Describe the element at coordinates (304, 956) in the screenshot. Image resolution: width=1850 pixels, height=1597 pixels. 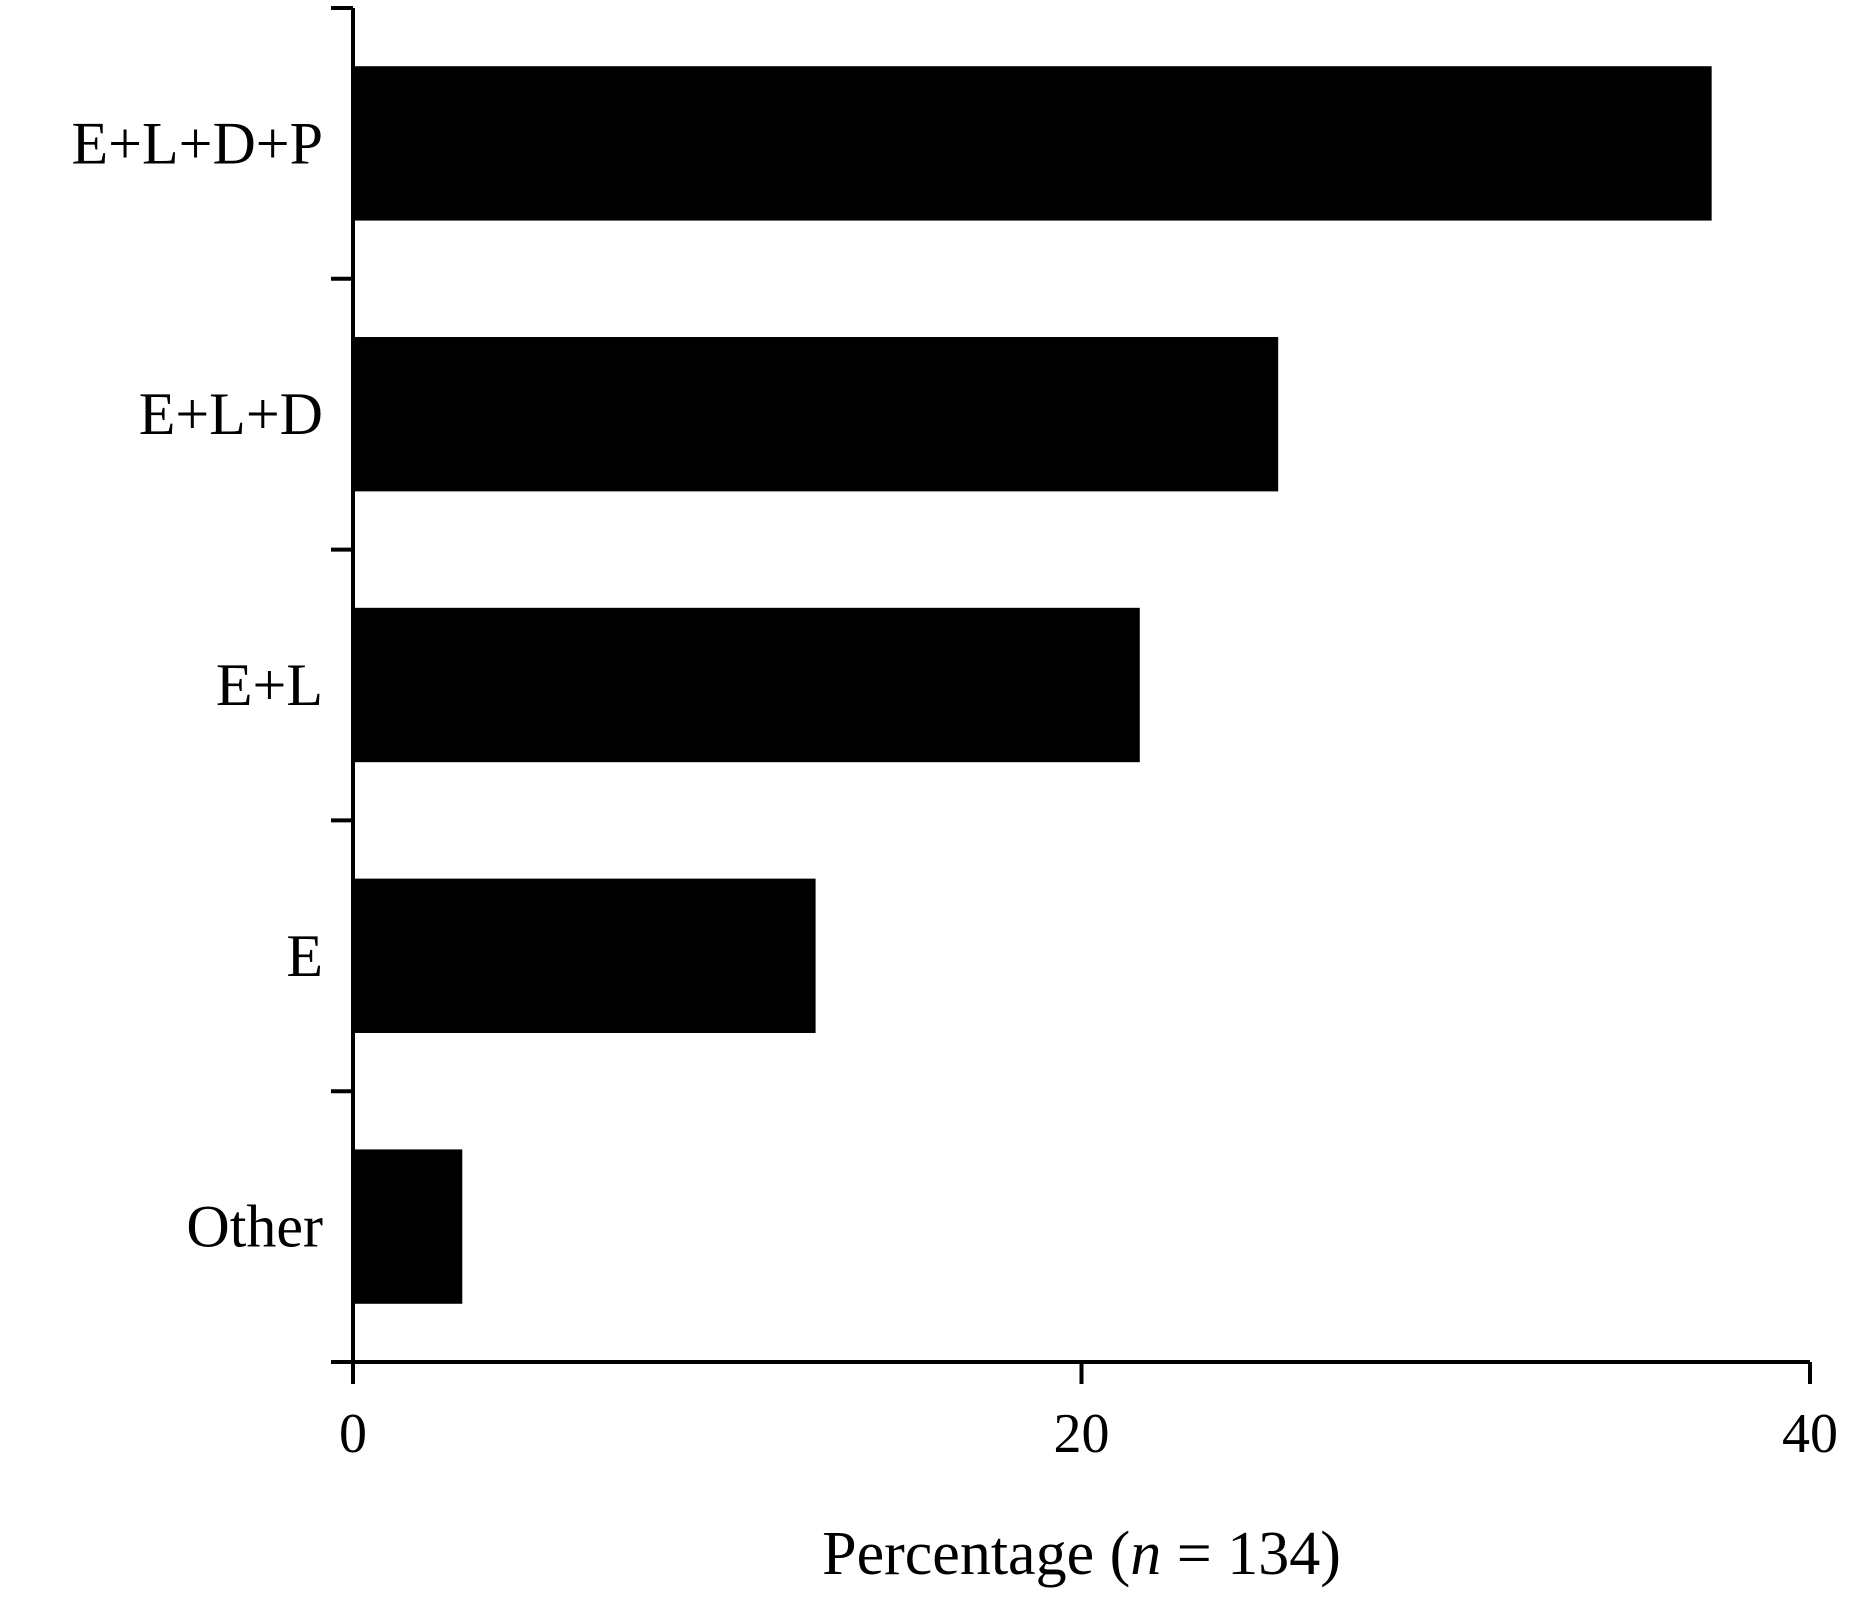
I see `y-category-label: E` at that location.